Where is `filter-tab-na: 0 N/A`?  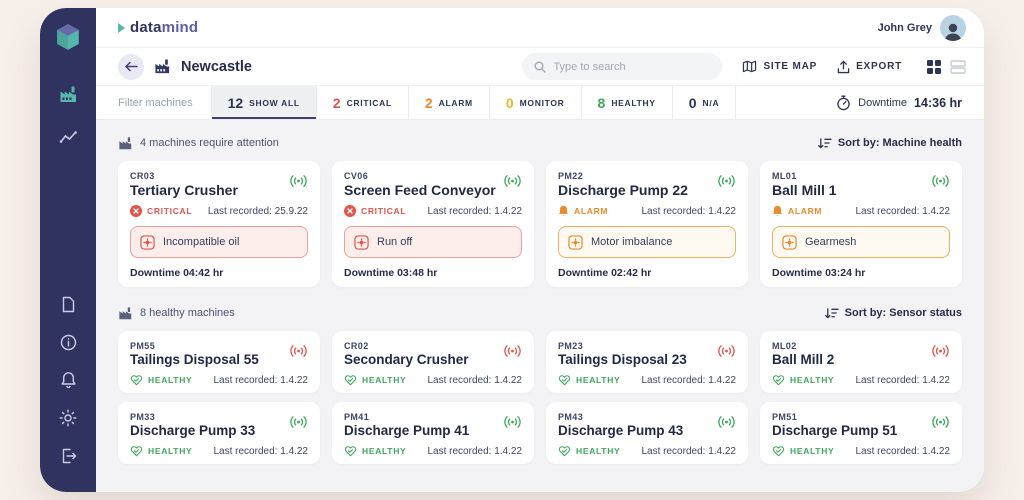
filter-tab-na: 0 N/A is located at coordinates (704, 102).